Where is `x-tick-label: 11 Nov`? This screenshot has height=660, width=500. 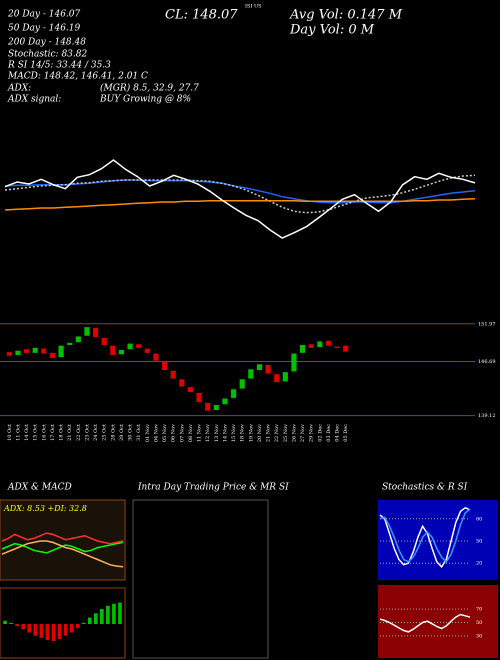 x-tick-label: 11 Nov is located at coordinates (200, 433).